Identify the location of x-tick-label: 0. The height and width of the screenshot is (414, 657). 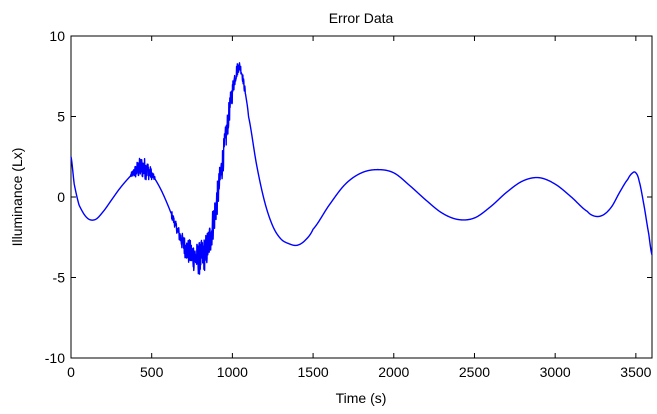
(71, 372).